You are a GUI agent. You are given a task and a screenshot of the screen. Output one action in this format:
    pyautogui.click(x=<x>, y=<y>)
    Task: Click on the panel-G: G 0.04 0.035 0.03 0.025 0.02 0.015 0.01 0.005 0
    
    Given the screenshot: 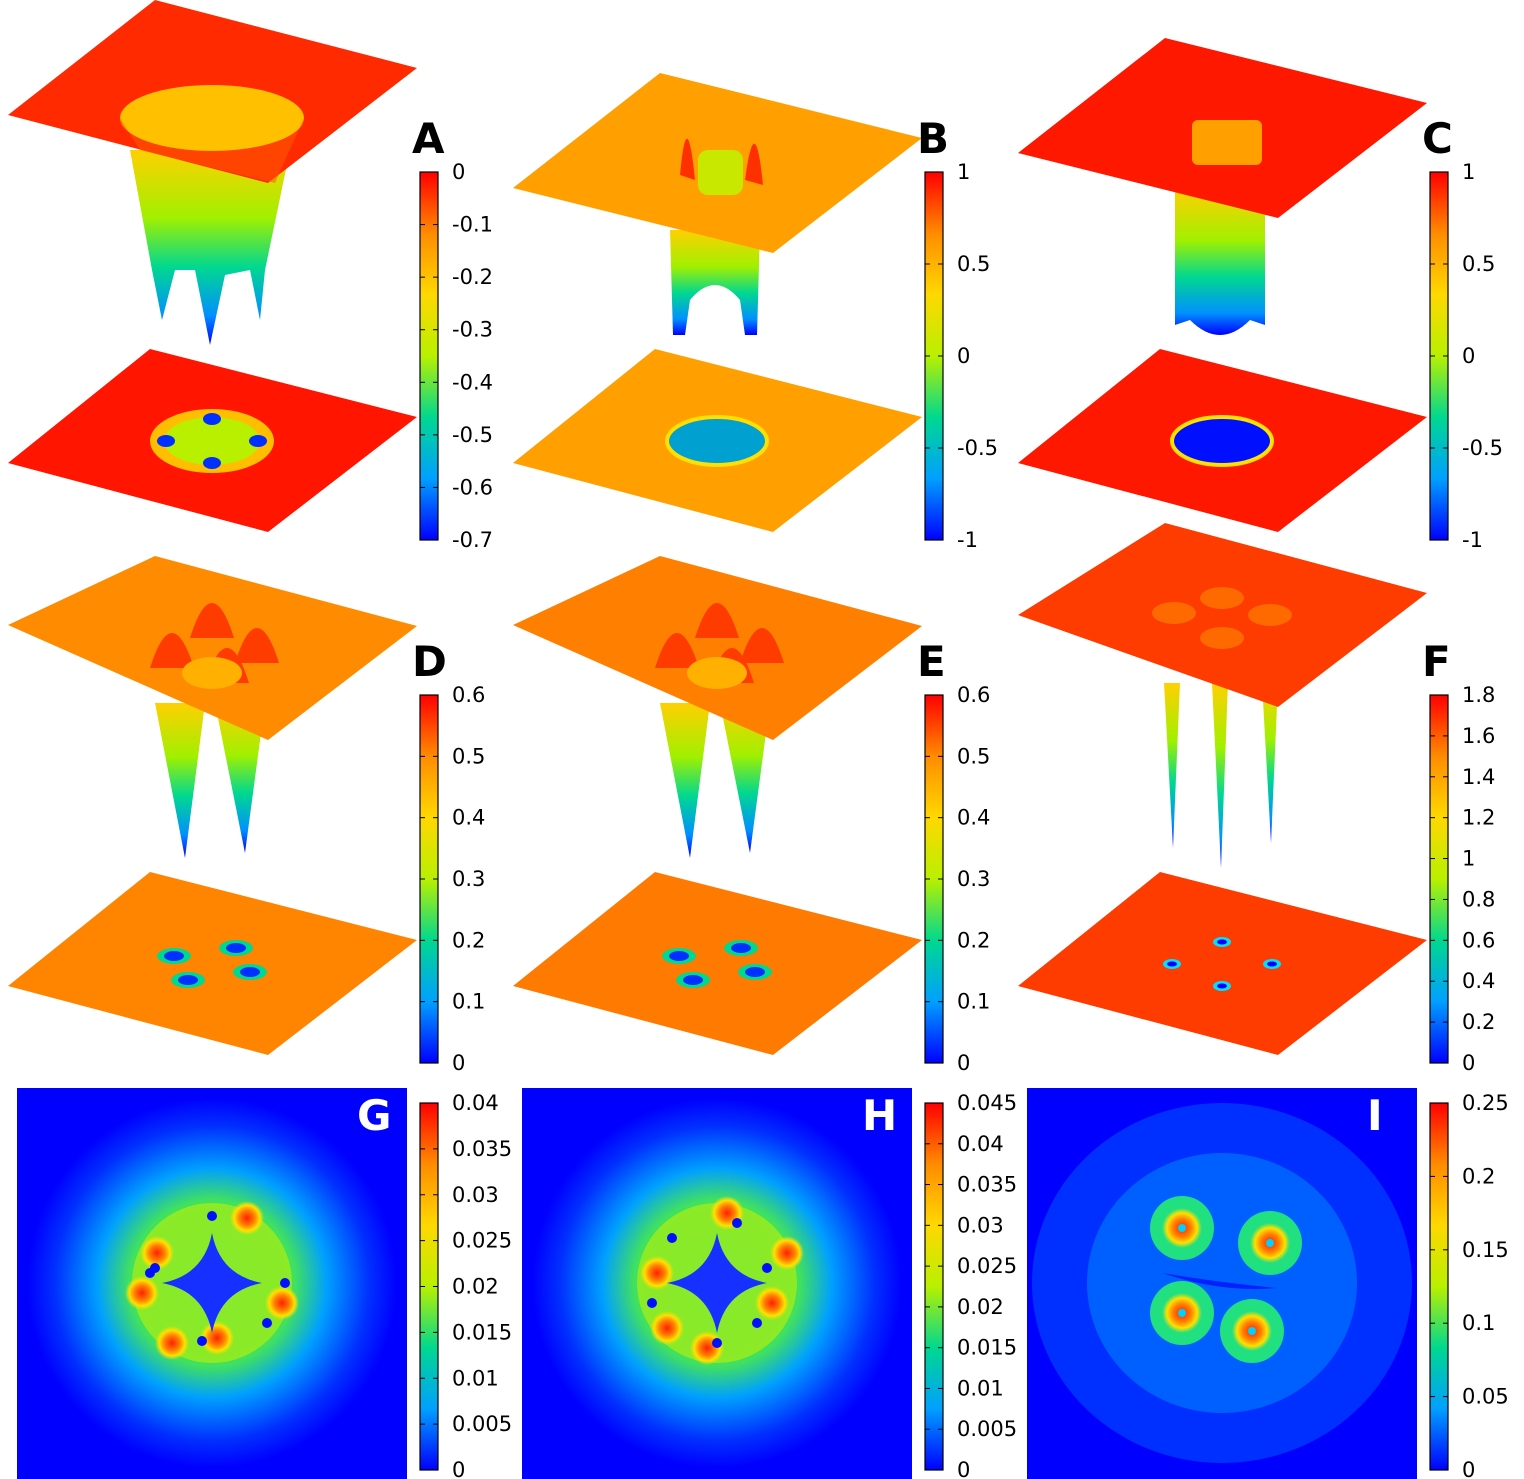 What is the action you would take?
    pyautogui.click(x=264, y=1283)
    